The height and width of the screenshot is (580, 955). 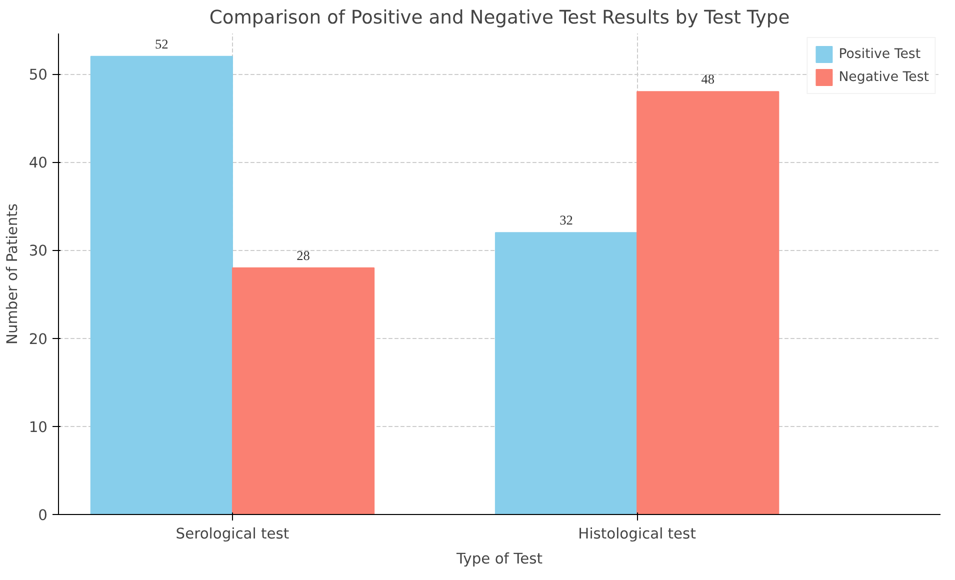 I want to click on x-axis-title: Type of Test, so click(x=499, y=559).